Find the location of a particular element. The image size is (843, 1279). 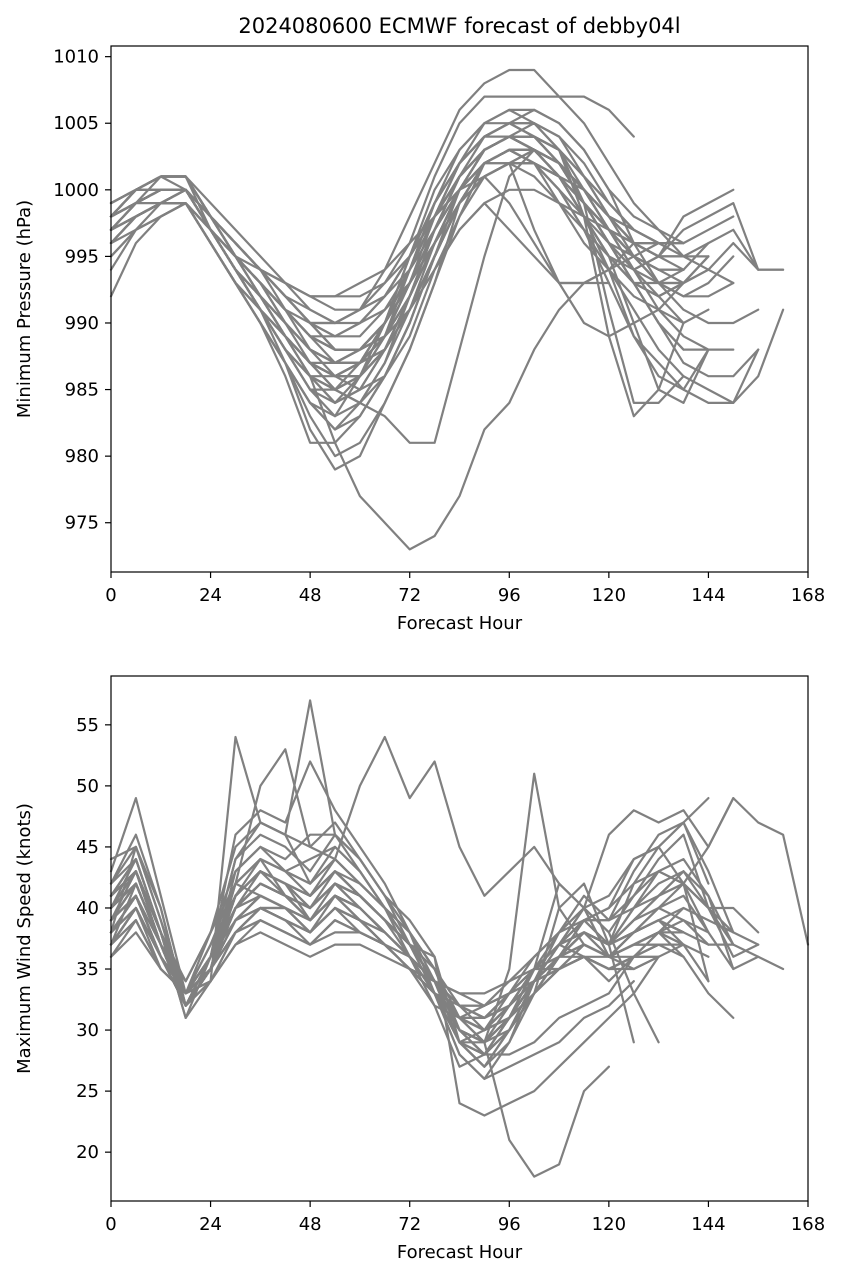

wind-x-tick-label: 144 is located at coordinates (708, 1224).